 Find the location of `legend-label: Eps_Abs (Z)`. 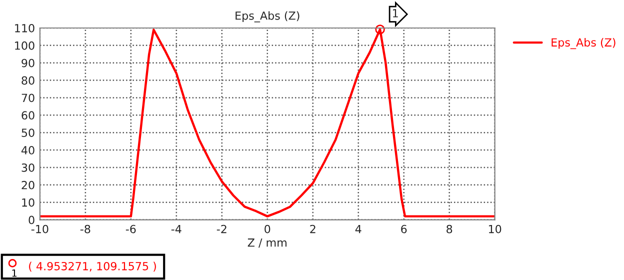

legend-label: Eps_Abs (Z) is located at coordinates (584, 44).